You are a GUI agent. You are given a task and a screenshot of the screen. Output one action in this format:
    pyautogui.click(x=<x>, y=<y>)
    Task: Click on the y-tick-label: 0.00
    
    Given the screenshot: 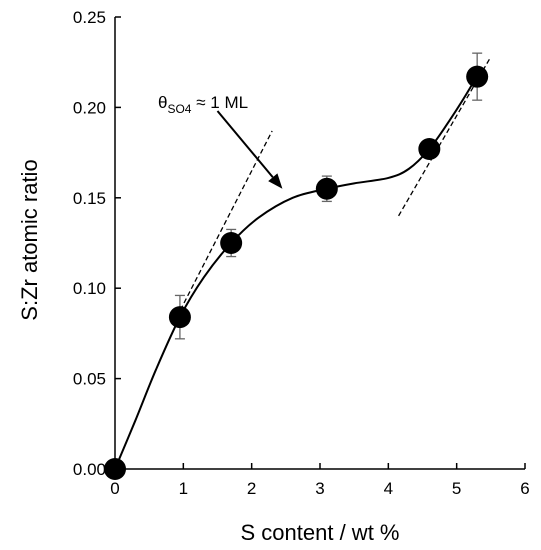 What is the action you would take?
    pyautogui.click(x=89, y=469)
    